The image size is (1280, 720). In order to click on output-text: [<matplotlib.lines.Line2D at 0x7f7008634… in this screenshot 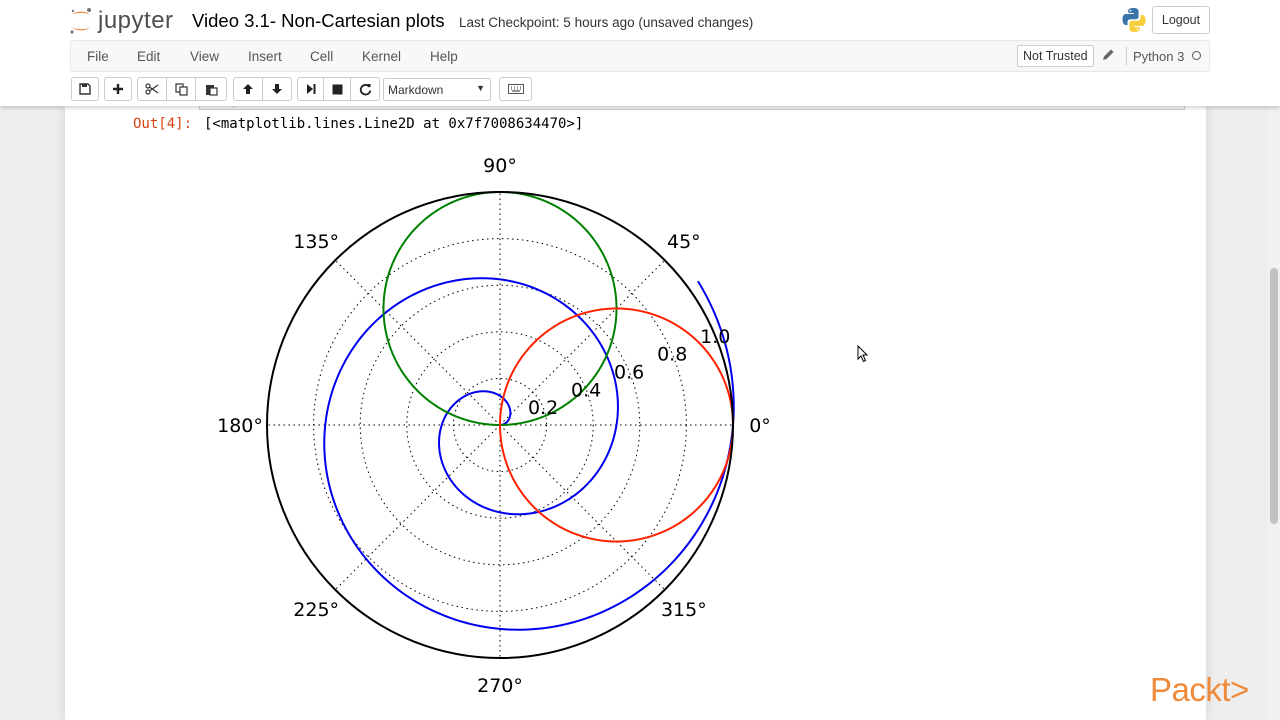, I will do `click(394, 124)`.